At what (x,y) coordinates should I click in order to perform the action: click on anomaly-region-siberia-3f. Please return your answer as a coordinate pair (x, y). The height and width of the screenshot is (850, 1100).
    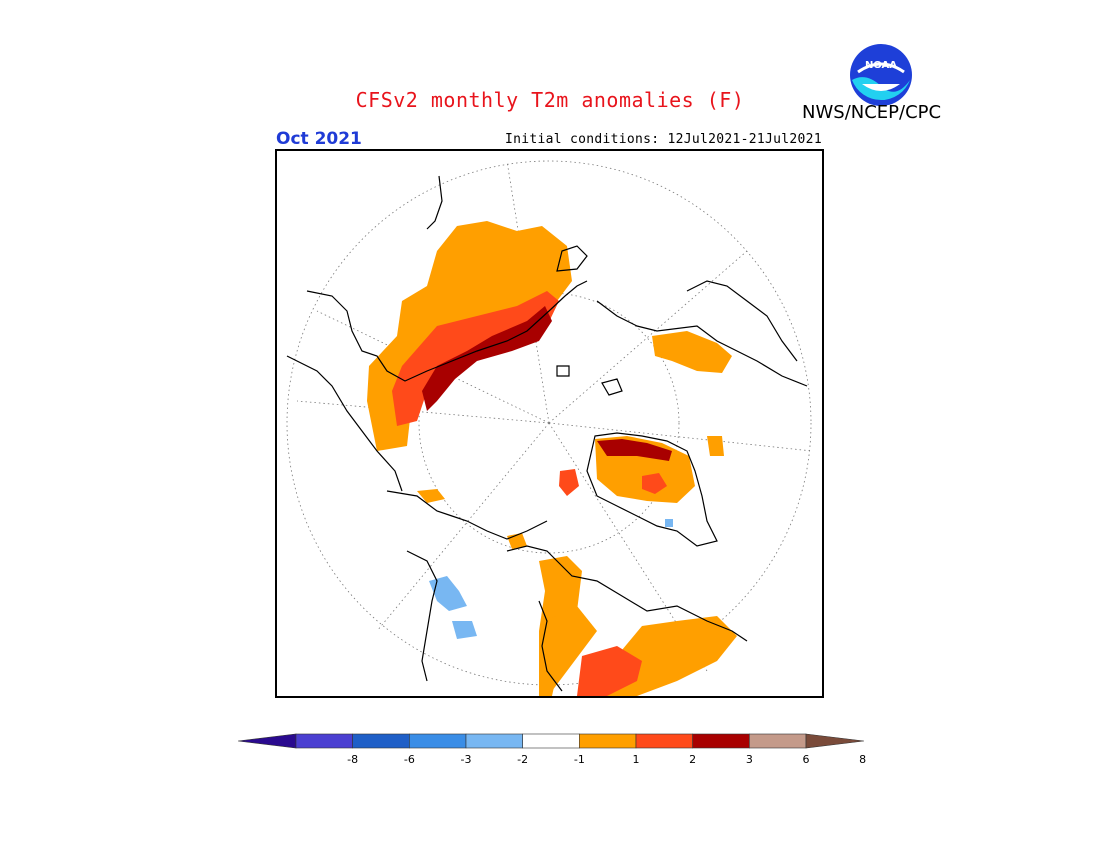
    Looking at the image, I should click on (487, 358).